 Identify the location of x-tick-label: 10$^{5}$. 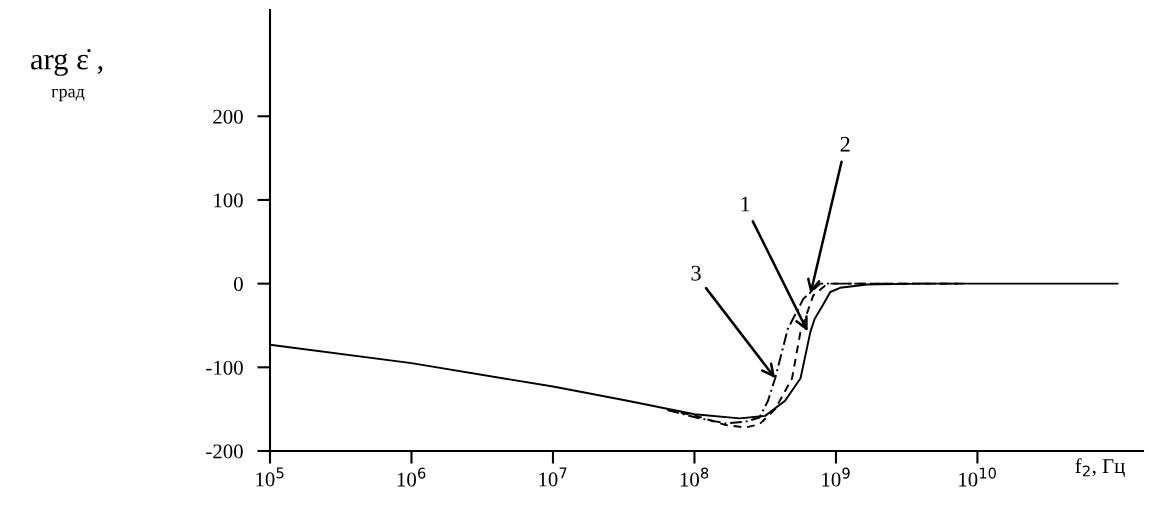
(270, 477).